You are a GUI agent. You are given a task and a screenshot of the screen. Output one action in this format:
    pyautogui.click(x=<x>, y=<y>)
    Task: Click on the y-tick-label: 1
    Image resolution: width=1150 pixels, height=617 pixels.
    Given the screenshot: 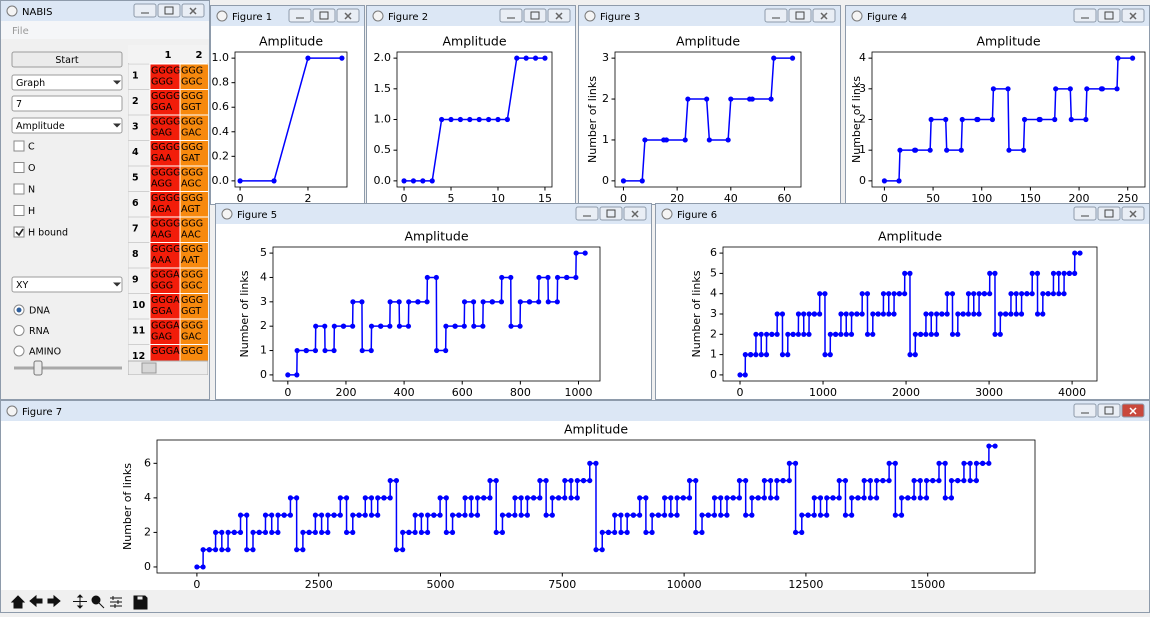 What is the action you would take?
    pyautogui.click(x=862, y=149)
    